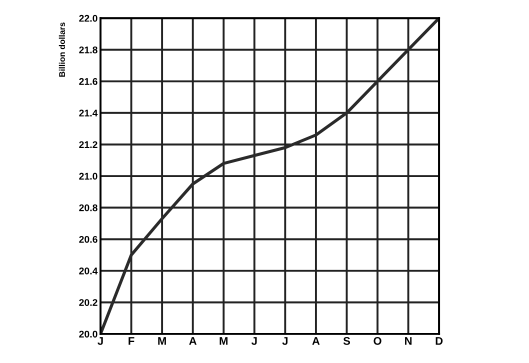 The image size is (529, 363). I want to click on y-tick-label: 20.2, so click(88, 302).